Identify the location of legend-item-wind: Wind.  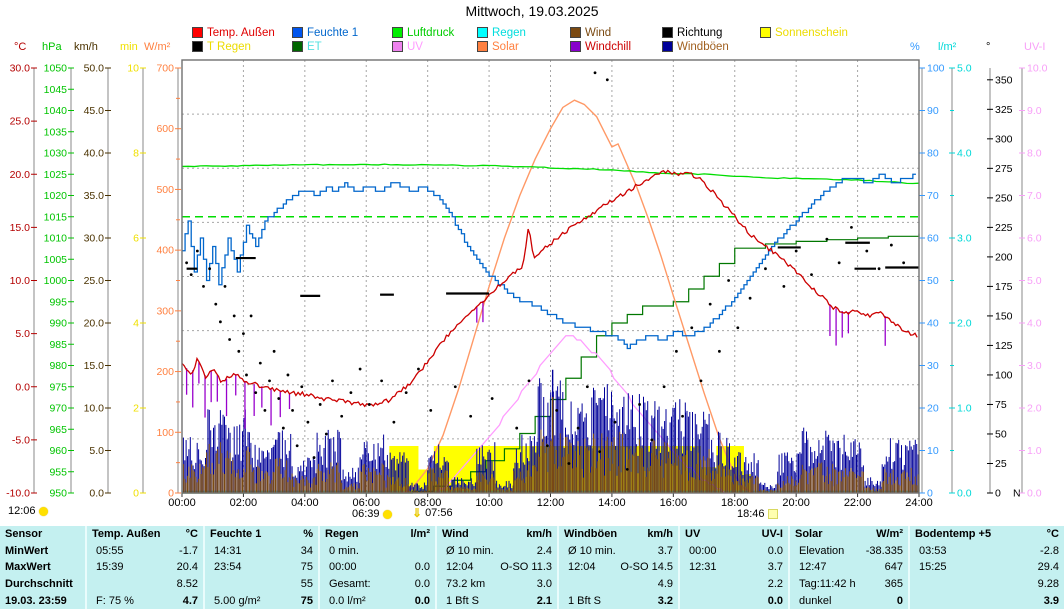
(590, 32).